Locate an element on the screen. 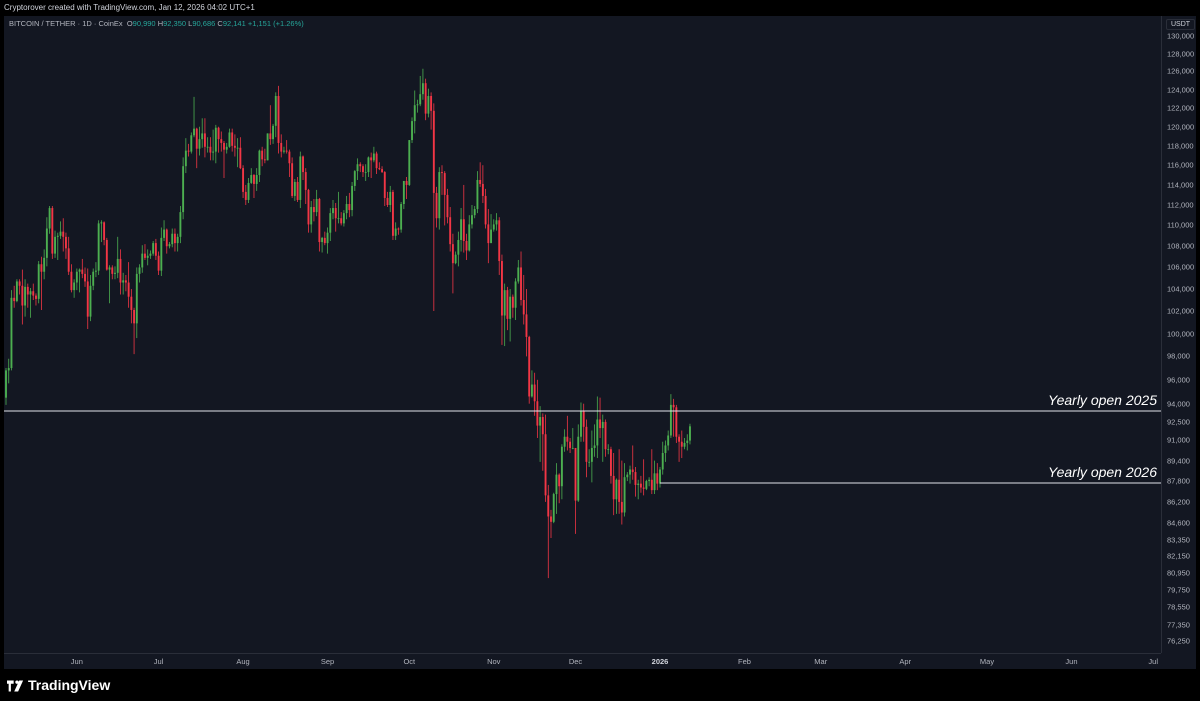  symbol-name: BITCOIN / TETHER · 1D · CoinEx is located at coordinates (66, 23).